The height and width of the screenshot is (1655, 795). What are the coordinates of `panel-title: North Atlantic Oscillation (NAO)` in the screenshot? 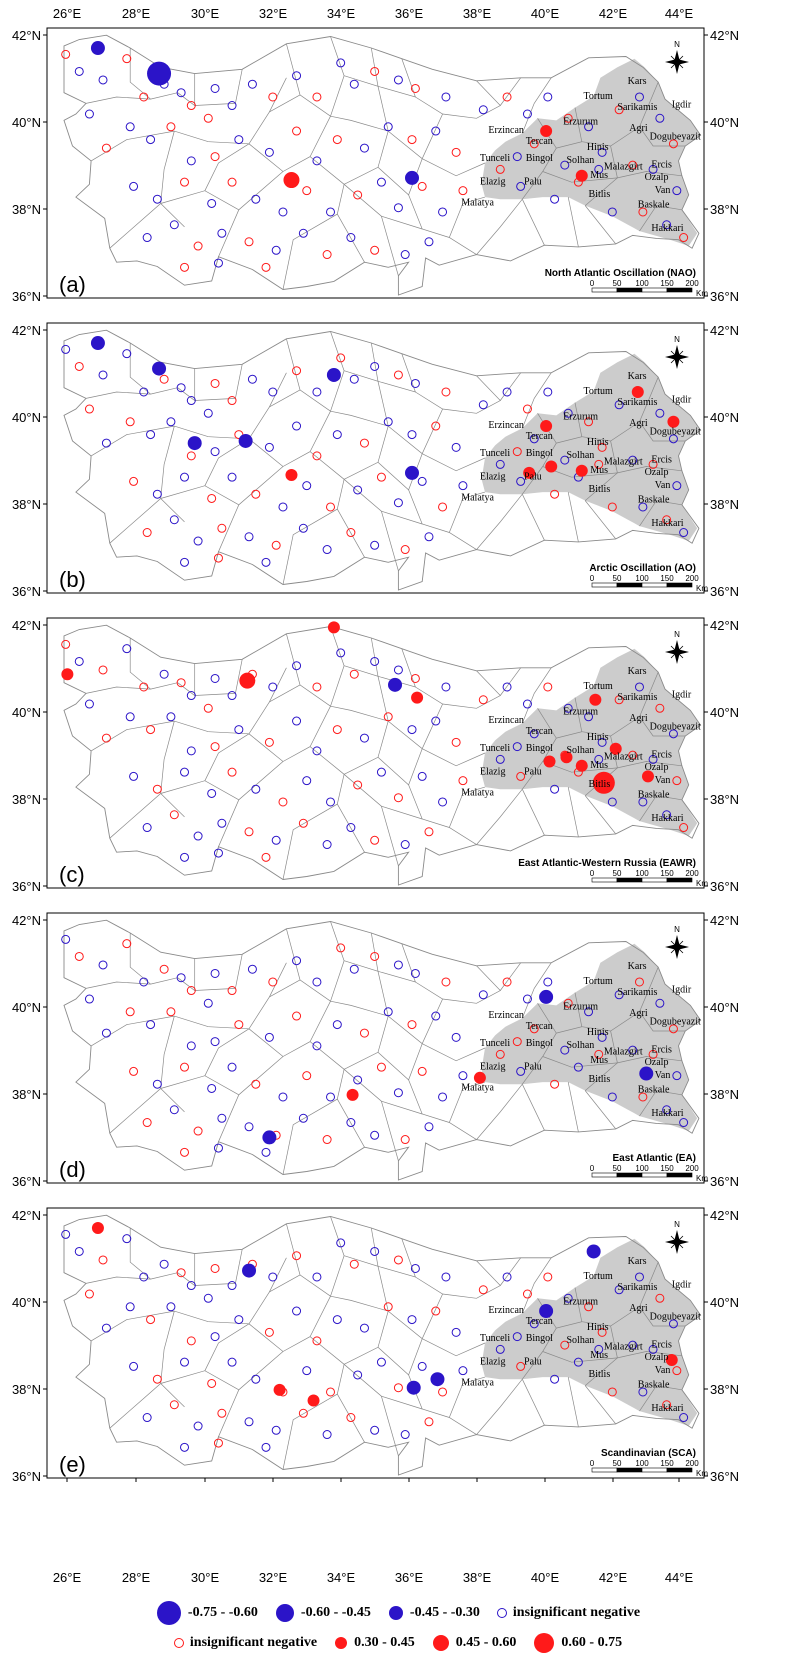 It's located at (620, 273).